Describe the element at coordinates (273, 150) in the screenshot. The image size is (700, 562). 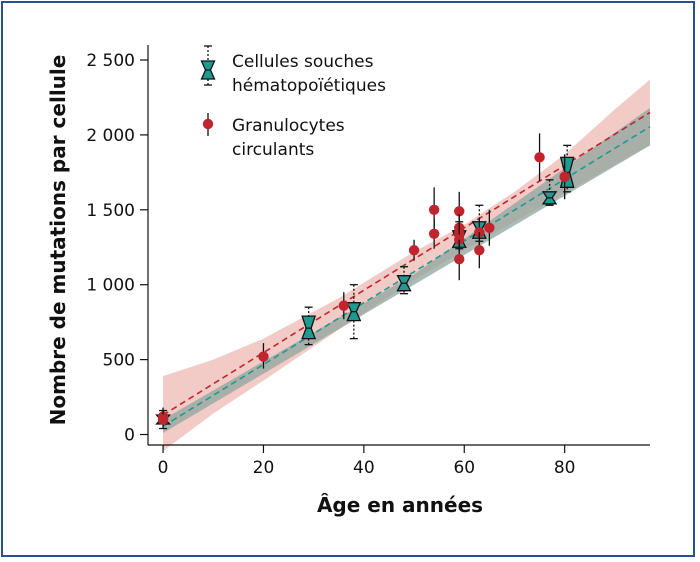
I see `legend-label-granulocytes-line2: circulants` at that location.